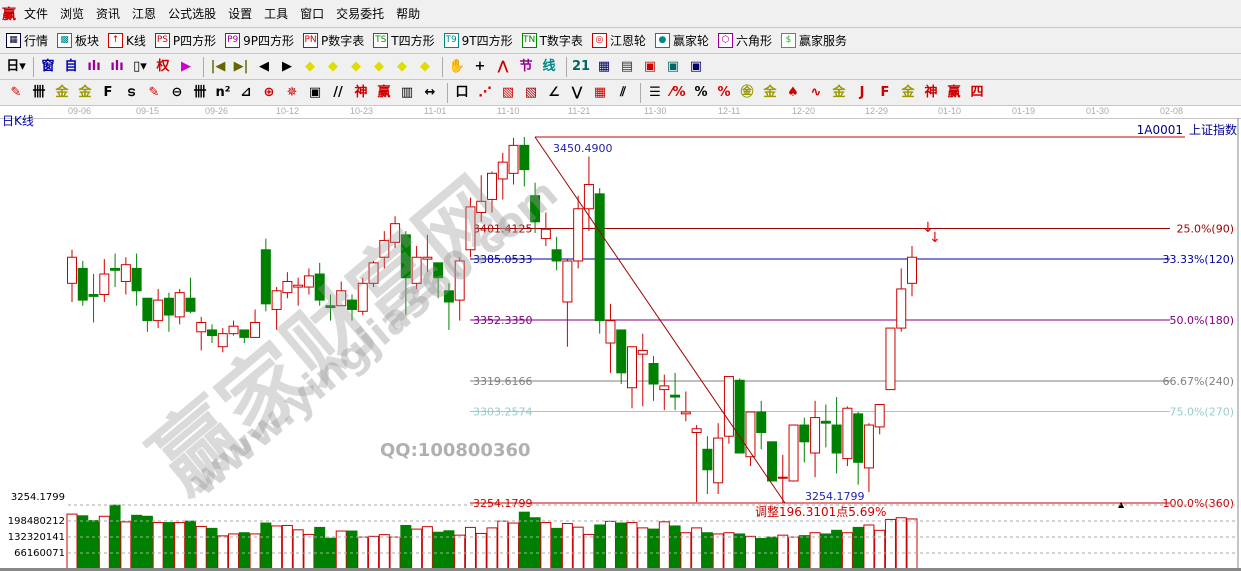  What do you see at coordinates (127, 40) in the screenshot?
I see `toolbar-button: ↑ K线` at bounding box center [127, 40].